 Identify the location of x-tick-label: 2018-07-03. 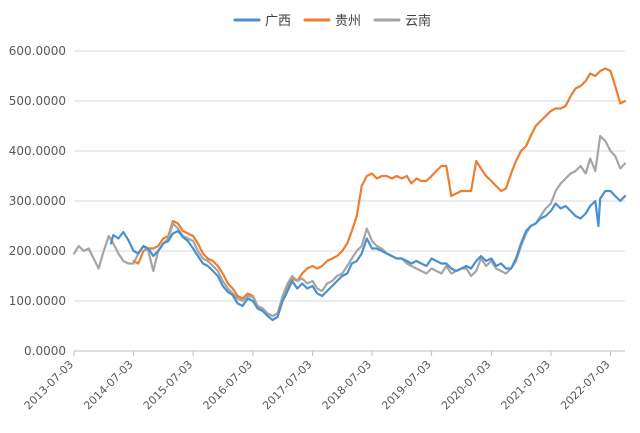
(347, 385).